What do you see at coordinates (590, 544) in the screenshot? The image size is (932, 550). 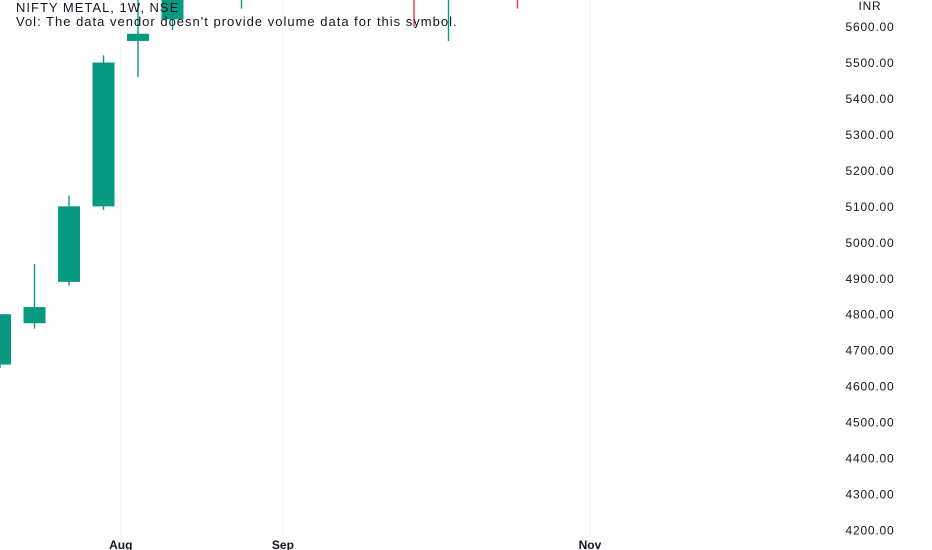 I see `x-tick-label: Nov` at bounding box center [590, 544].